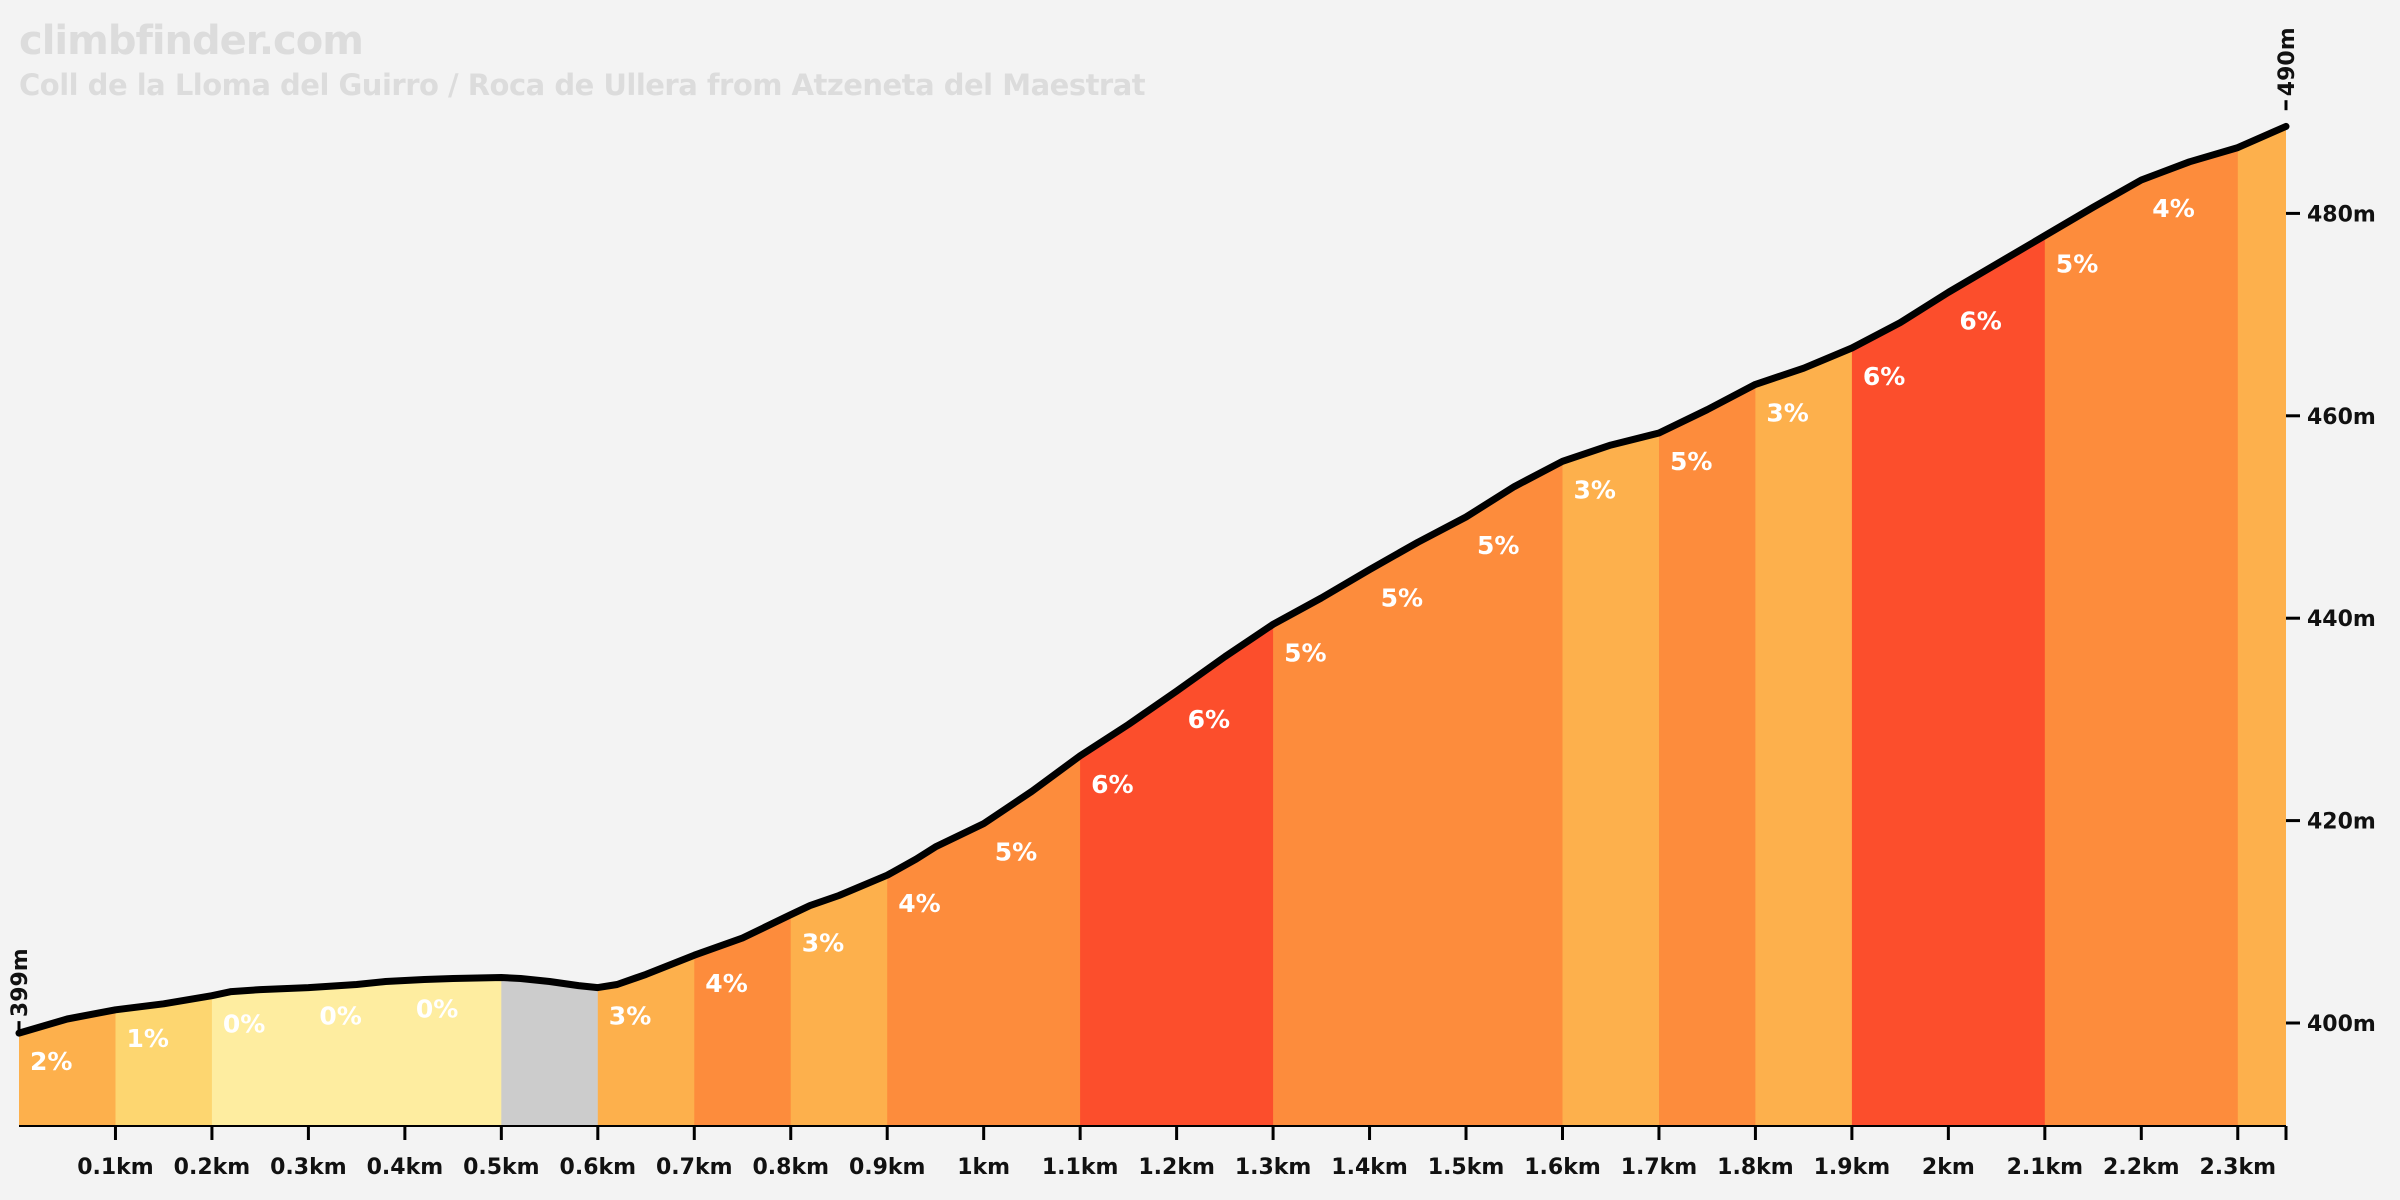 The height and width of the screenshot is (1200, 2400). I want to click on x-tick-label-17: 1.8km, so click(1755, 1167).